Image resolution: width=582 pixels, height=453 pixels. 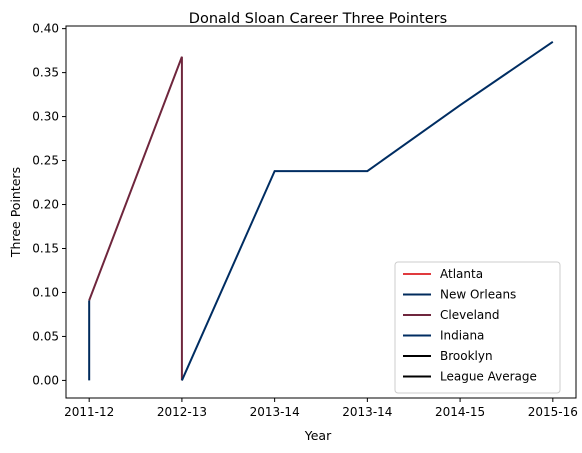 I want to click on y-tick-label: 0.25, so click(x=45, y=161).